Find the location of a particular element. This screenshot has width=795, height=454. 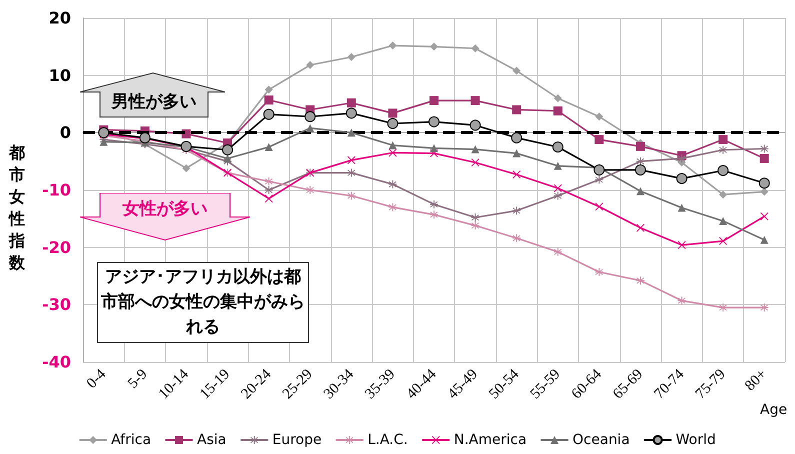

y-tick-label: 0 is located at coordinates (65, 132).